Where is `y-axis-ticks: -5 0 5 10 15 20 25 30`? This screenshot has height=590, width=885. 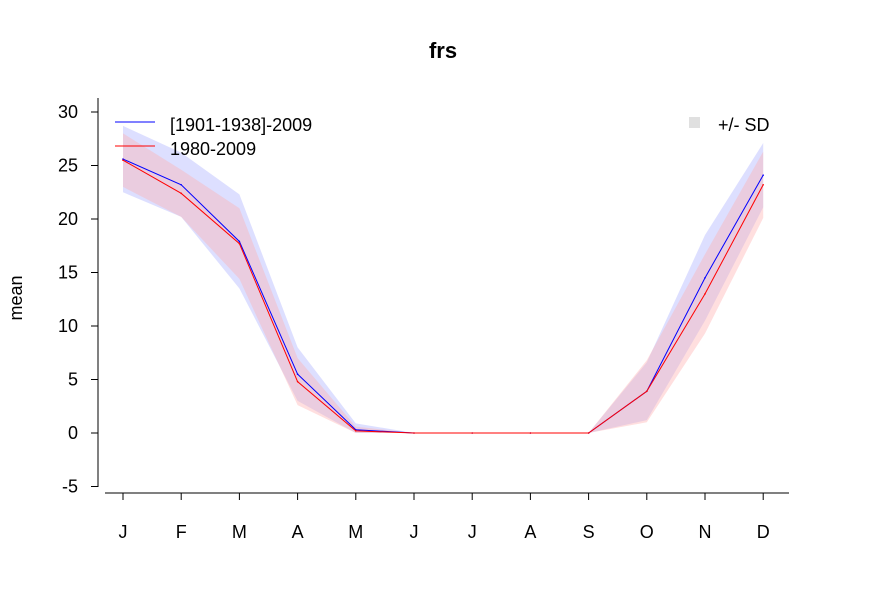
y-axis-ticks: -5 0 5 10 15 20 25 30 is located at coordinates (78, 299).